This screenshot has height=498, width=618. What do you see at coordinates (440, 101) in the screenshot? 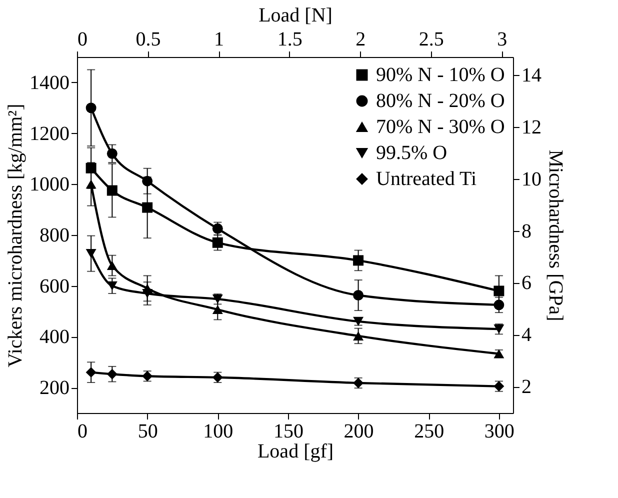
I see `legend-label: 80% N - 20% O` at bounding box center [440, 101].